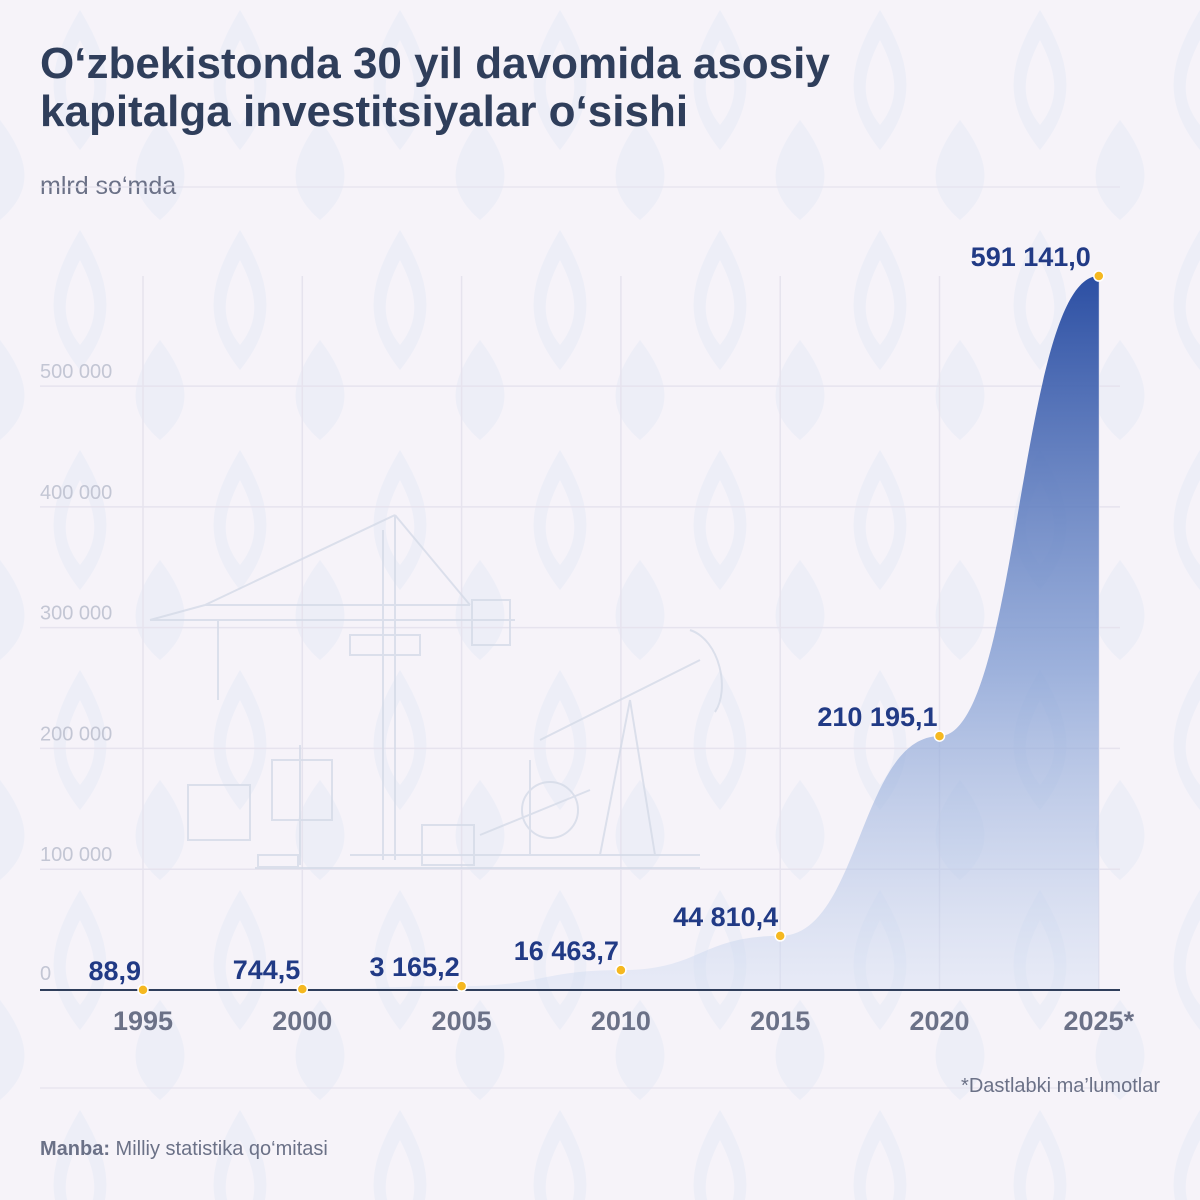  I want to click on source-note: Manba: Milliy statistika qo‘mitasi, so click(184, 1149).